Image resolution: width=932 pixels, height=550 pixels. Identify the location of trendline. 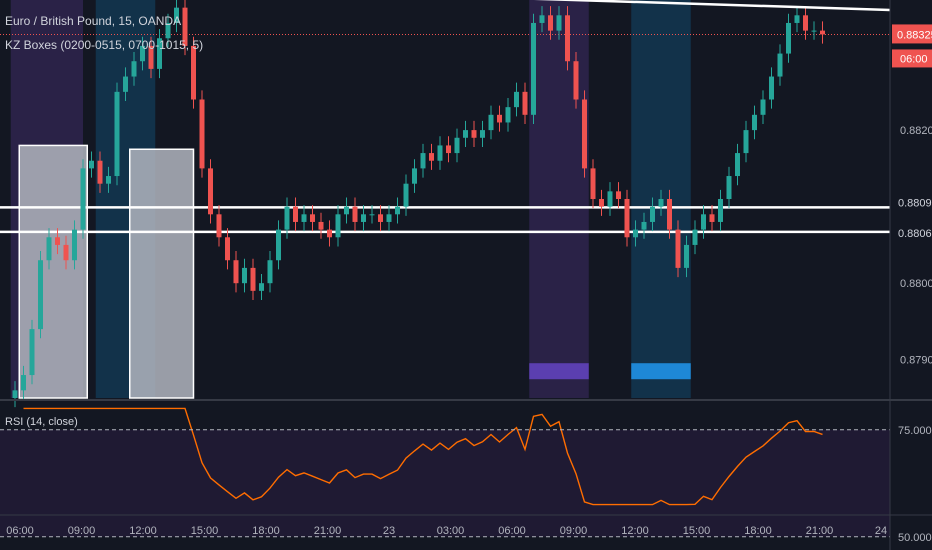
(712, 6).